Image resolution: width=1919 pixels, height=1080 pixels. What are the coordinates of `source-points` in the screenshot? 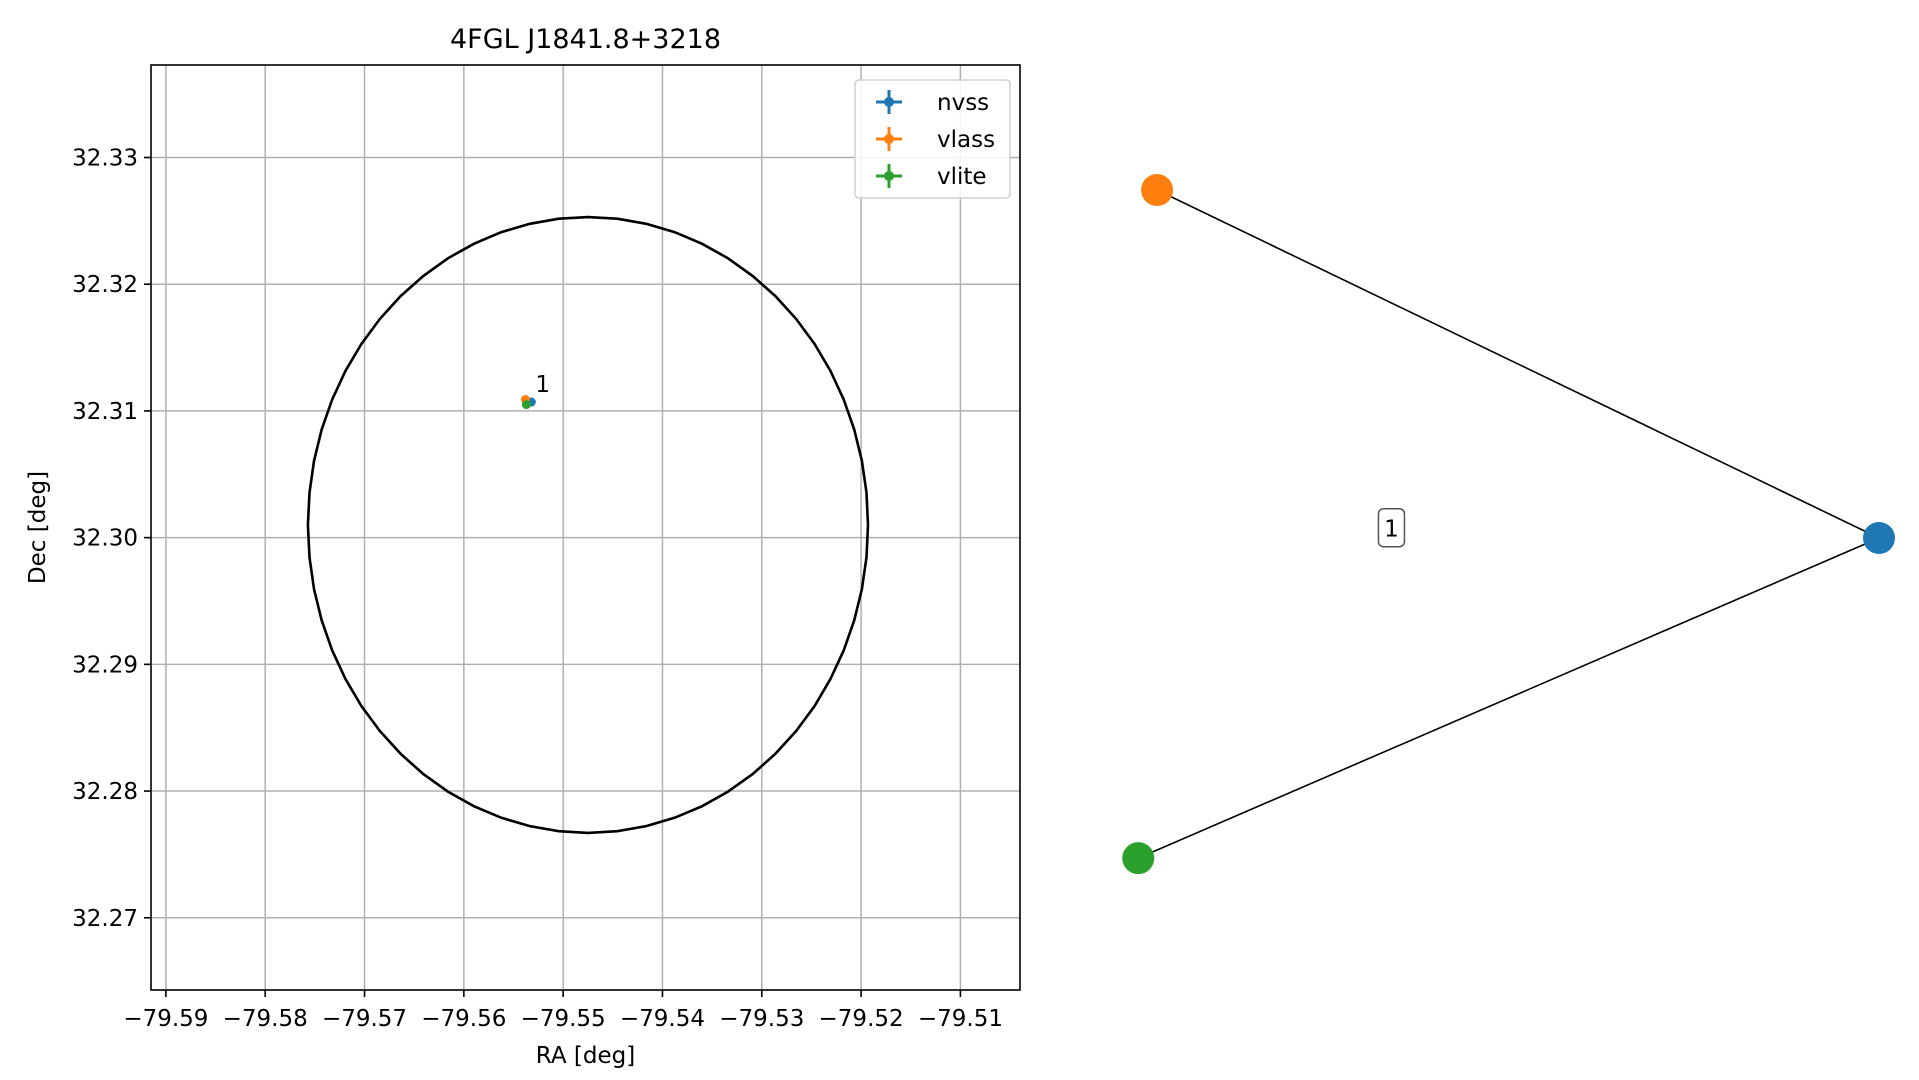 It's located at (528, 402).